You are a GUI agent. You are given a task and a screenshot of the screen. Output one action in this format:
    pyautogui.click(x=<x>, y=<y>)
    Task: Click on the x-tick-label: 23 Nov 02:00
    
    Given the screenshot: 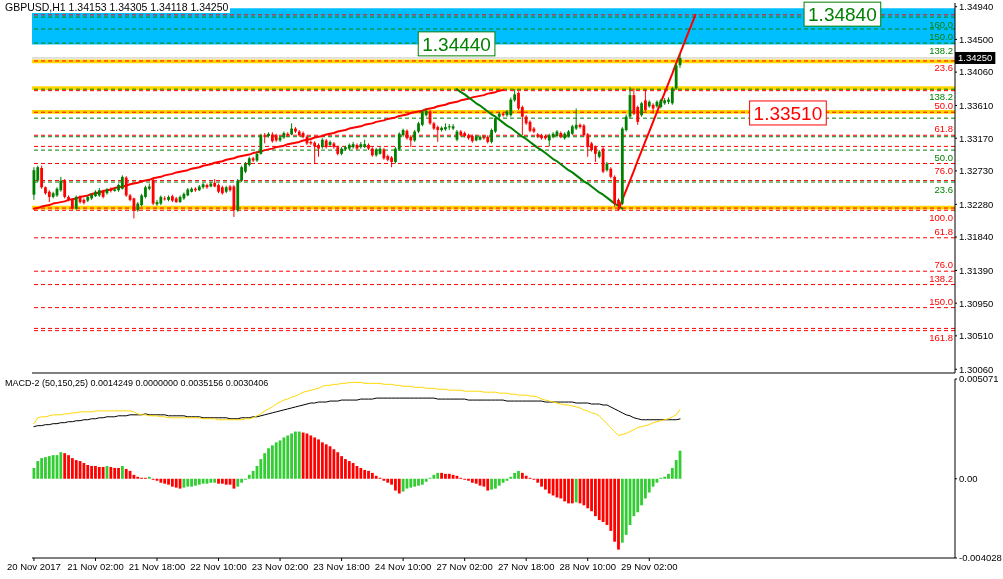 What is the action you would take?
    pyautogui.click(x=280, y=566)
    